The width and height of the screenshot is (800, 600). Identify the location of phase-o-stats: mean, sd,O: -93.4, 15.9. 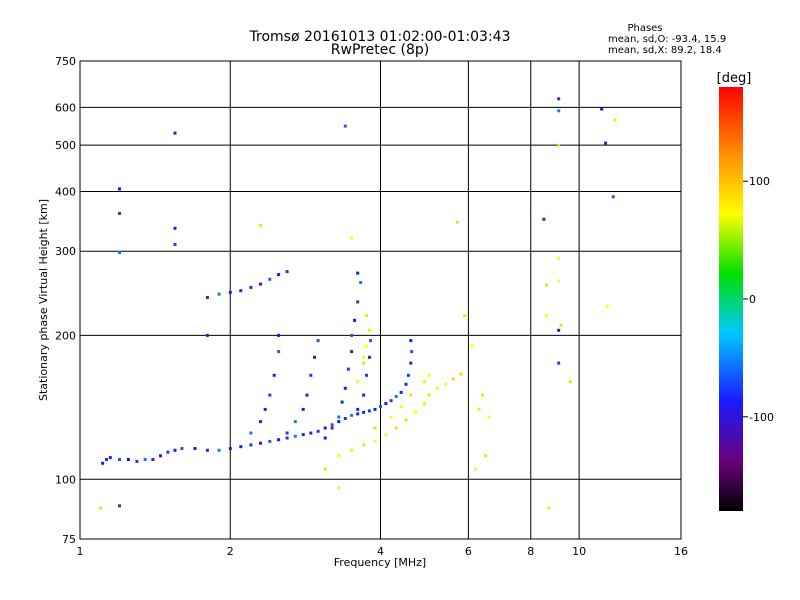
(667, 39).